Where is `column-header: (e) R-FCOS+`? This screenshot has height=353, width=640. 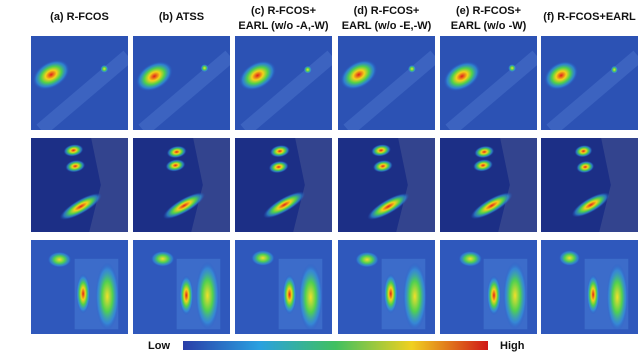 column-header: (e) R-FCOS+ is located at coordinates (488, 11).